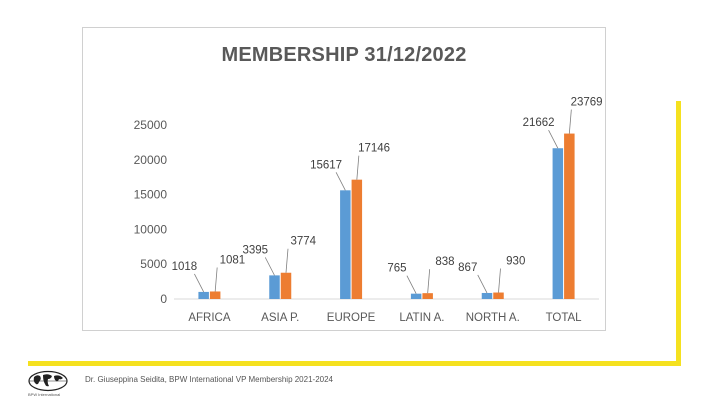 This screenshot has height=400, width=711. I want to click on data-label: 15617, so click(326, 165).